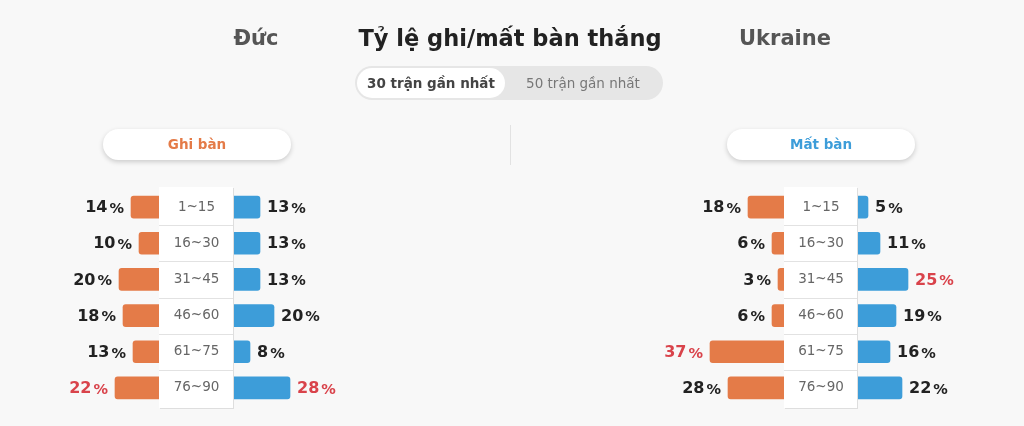 Image resolution: width=1024 pixels, height=426 pixels. I want to click on data-label: 14%, so click(105, 207).